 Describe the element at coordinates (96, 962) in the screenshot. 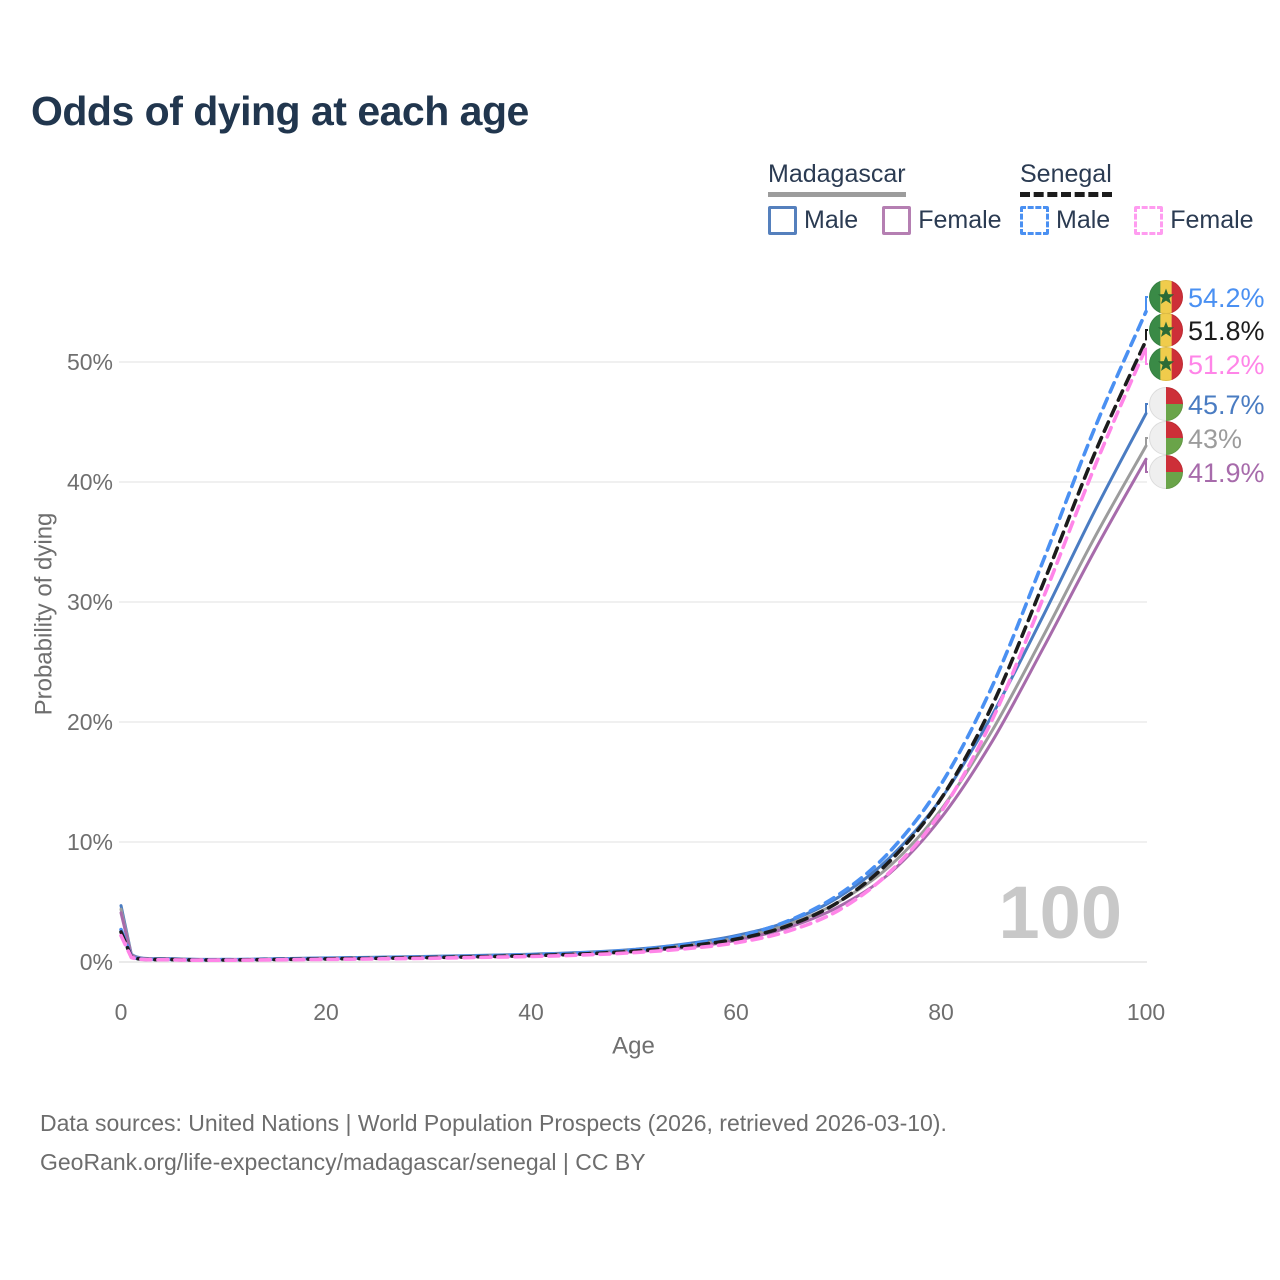

I see `y-tick-label: 0%` at that location.